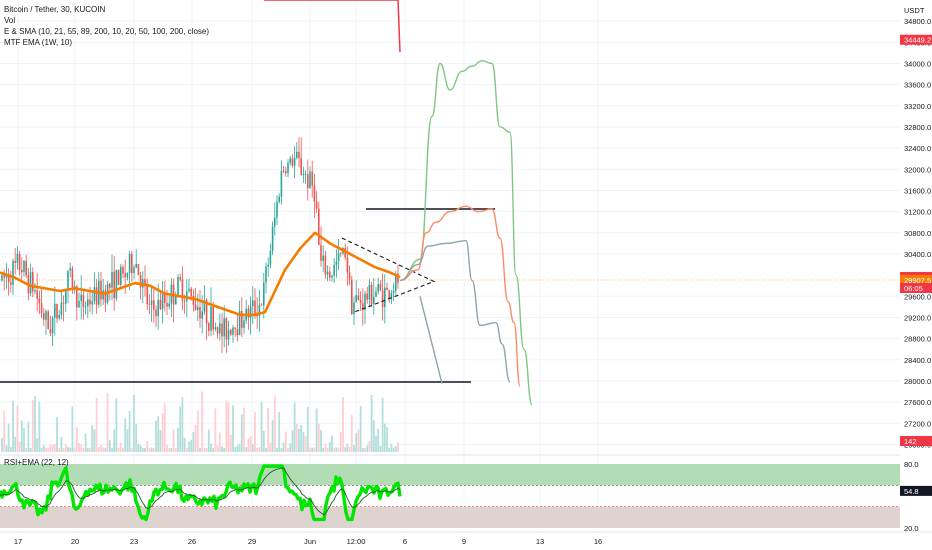 The width and height of the screenshot is (932, 550). I want to click on rsi-oversold-band, so click(450, 517).